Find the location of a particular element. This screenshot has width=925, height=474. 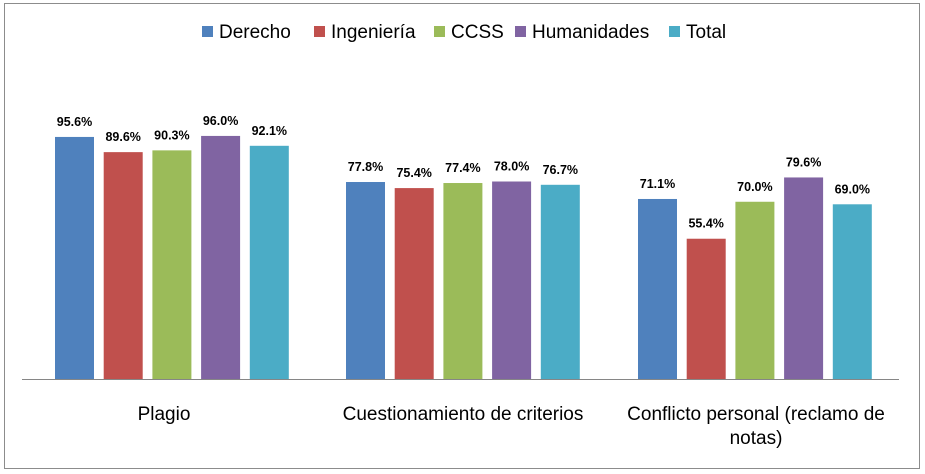

data-label-total-3: 69.0% is located at coordinates (852, 189).